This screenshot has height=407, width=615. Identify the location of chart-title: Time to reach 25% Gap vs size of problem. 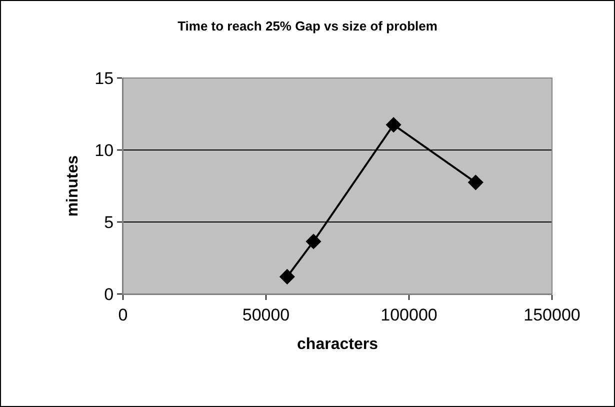
(308, 26).